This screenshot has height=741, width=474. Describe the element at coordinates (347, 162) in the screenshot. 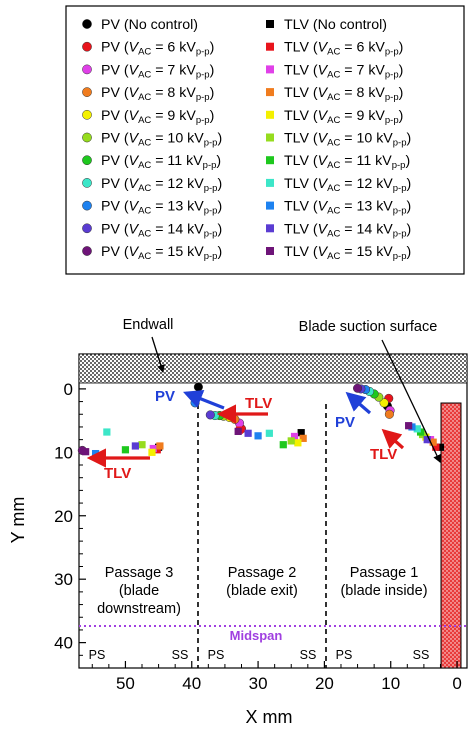

I see `legend-tlv-label: TLV (VAC = 11 kVp-p)` at that location.